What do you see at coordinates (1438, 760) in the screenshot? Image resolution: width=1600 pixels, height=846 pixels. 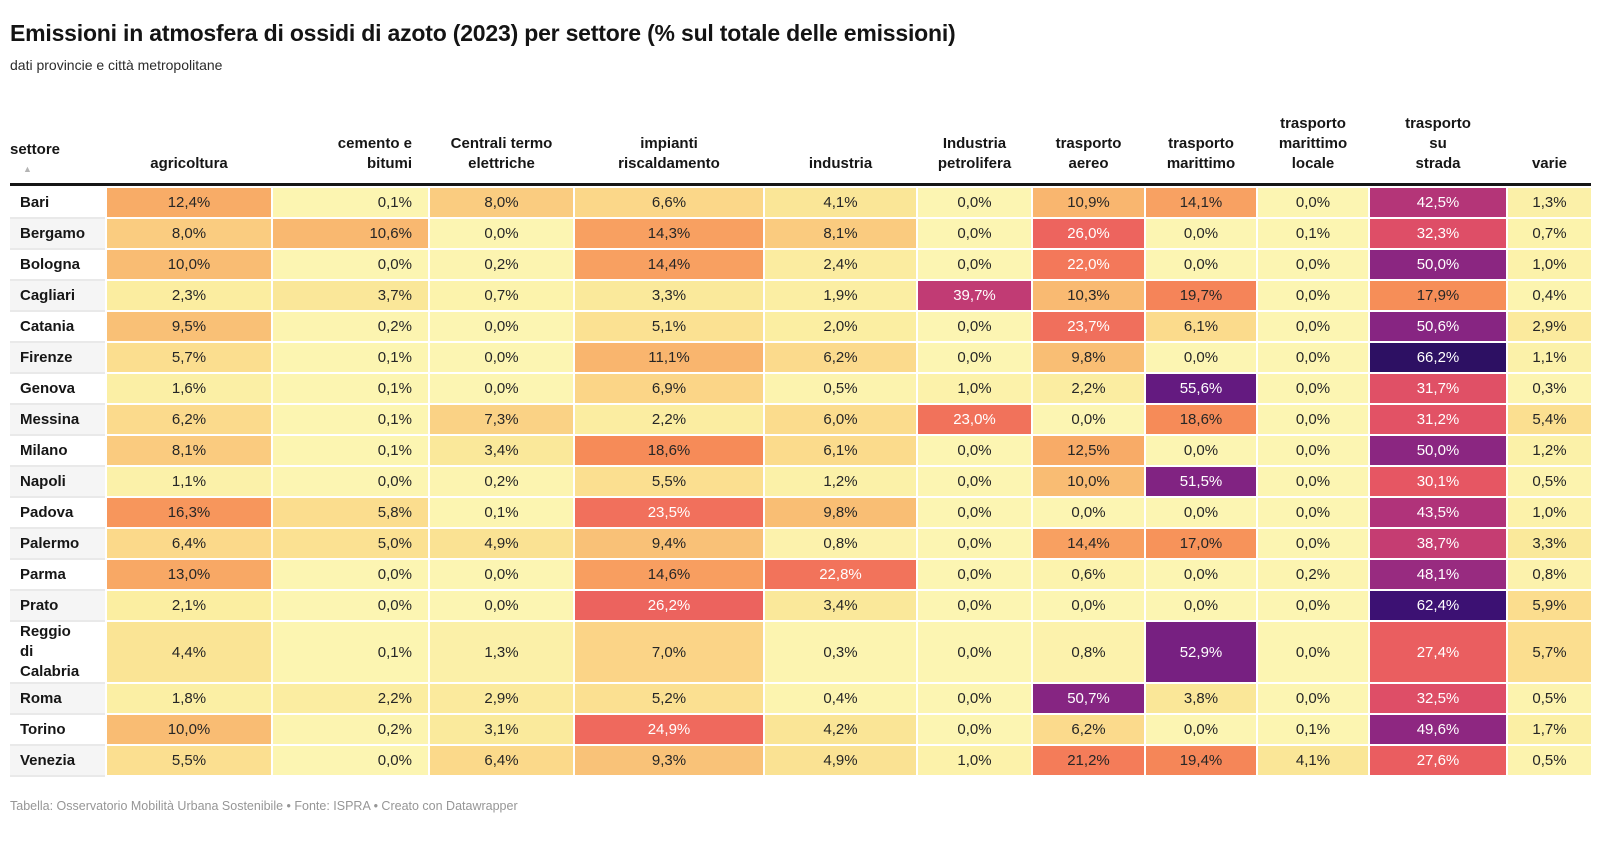 I see `heat-cell: 27,6%` at bounding box center [1438, 760].